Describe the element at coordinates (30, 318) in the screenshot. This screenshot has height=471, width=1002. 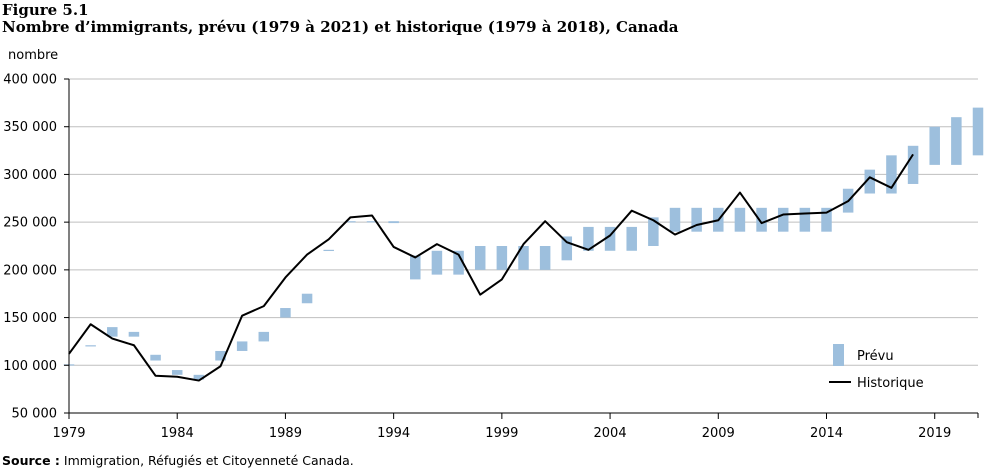
I see `y-tick-label: 150 000` at that location.